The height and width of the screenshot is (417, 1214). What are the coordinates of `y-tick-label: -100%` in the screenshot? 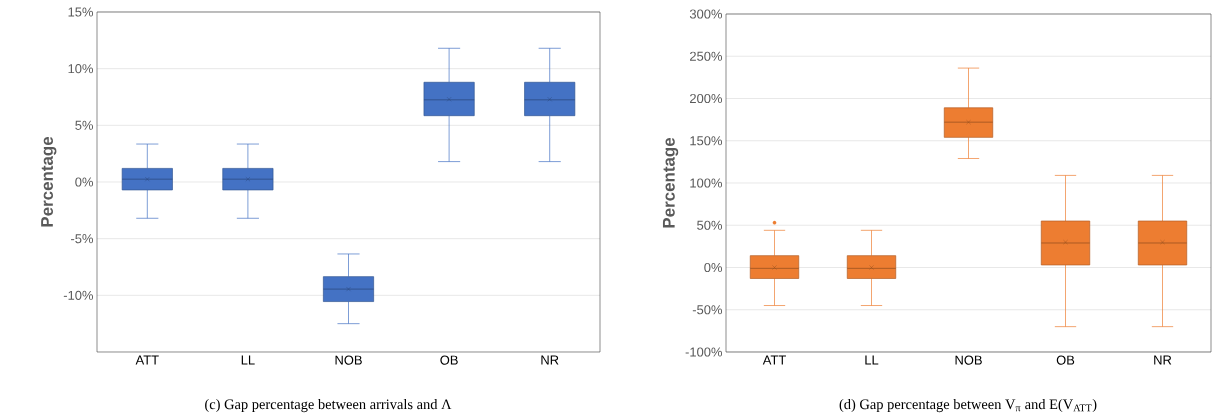 It's located at (704, 352).